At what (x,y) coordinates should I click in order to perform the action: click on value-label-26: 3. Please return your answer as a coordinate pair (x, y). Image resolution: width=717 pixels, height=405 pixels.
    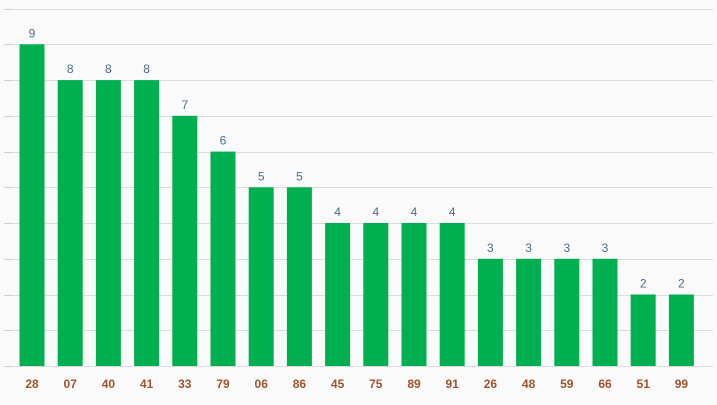
    Looking at the image, I should click on (490, 248).